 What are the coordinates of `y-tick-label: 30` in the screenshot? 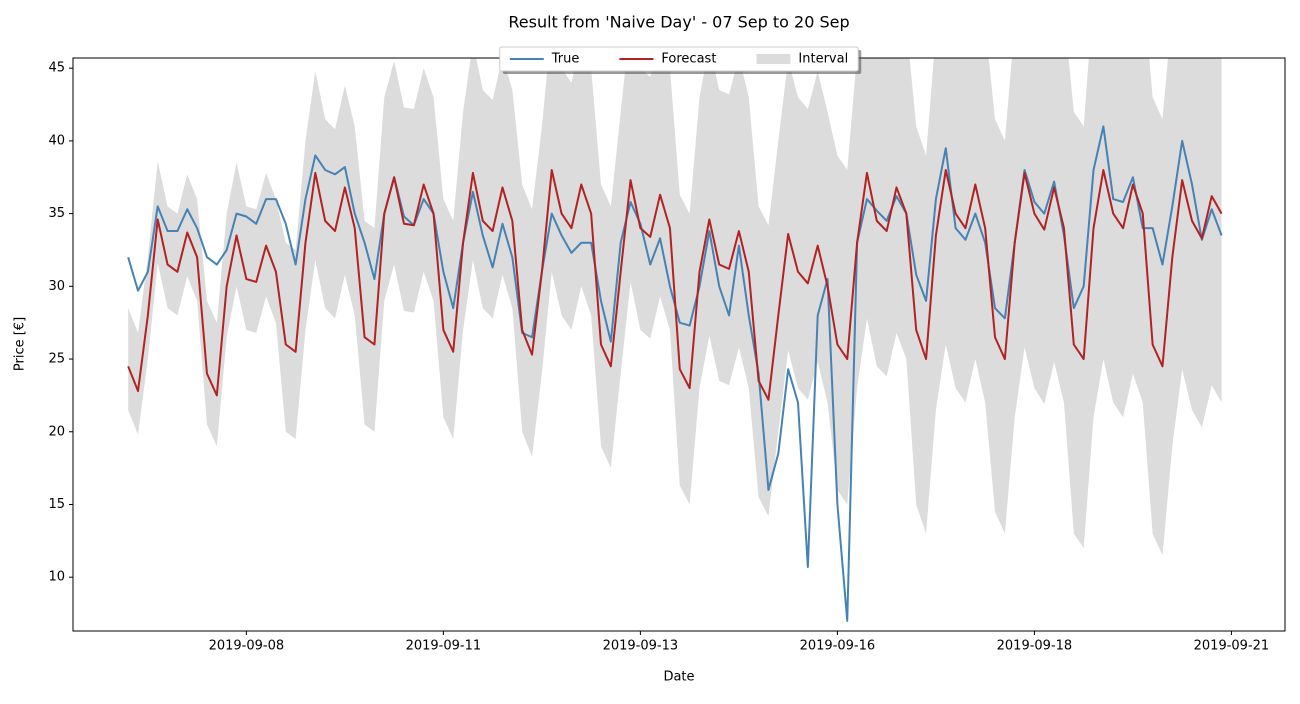 It's located at (56, 286).